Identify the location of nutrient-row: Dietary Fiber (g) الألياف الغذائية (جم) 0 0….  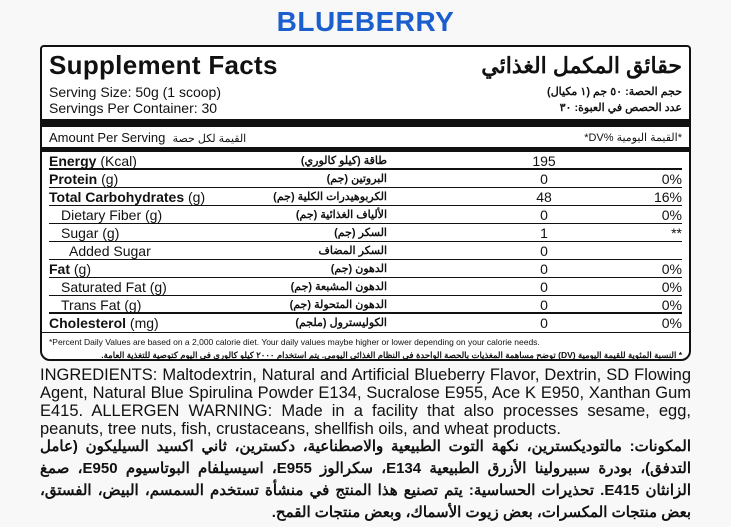
(365, 215).